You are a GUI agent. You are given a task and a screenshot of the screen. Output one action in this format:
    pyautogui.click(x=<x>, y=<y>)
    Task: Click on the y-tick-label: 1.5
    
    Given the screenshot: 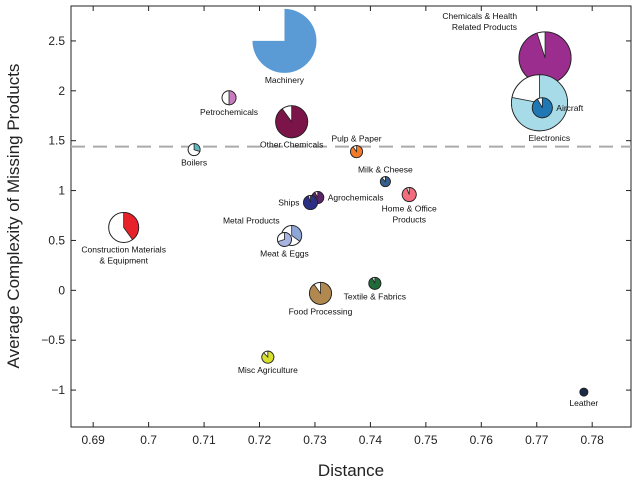 What is the action you would take?
    pyautogui.click(x=56, y=141)
    